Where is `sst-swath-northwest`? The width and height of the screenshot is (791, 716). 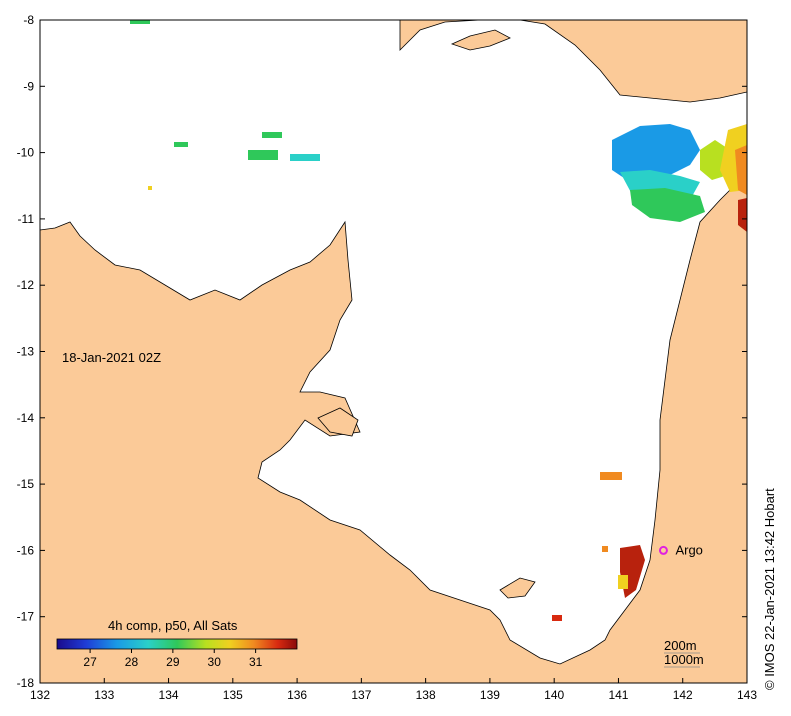 sst-swath-northwest is located at coordinates (225, 105).